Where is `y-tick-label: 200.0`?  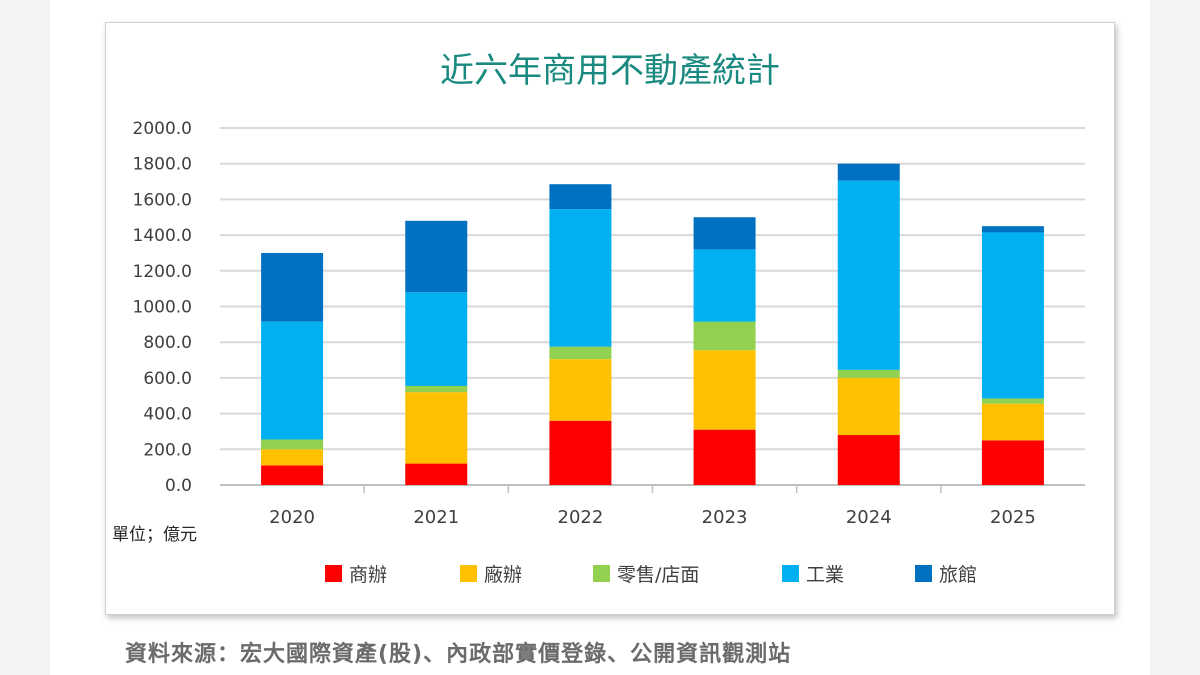
y-tick-label: 200.0 is located at coordinates (167, 450).